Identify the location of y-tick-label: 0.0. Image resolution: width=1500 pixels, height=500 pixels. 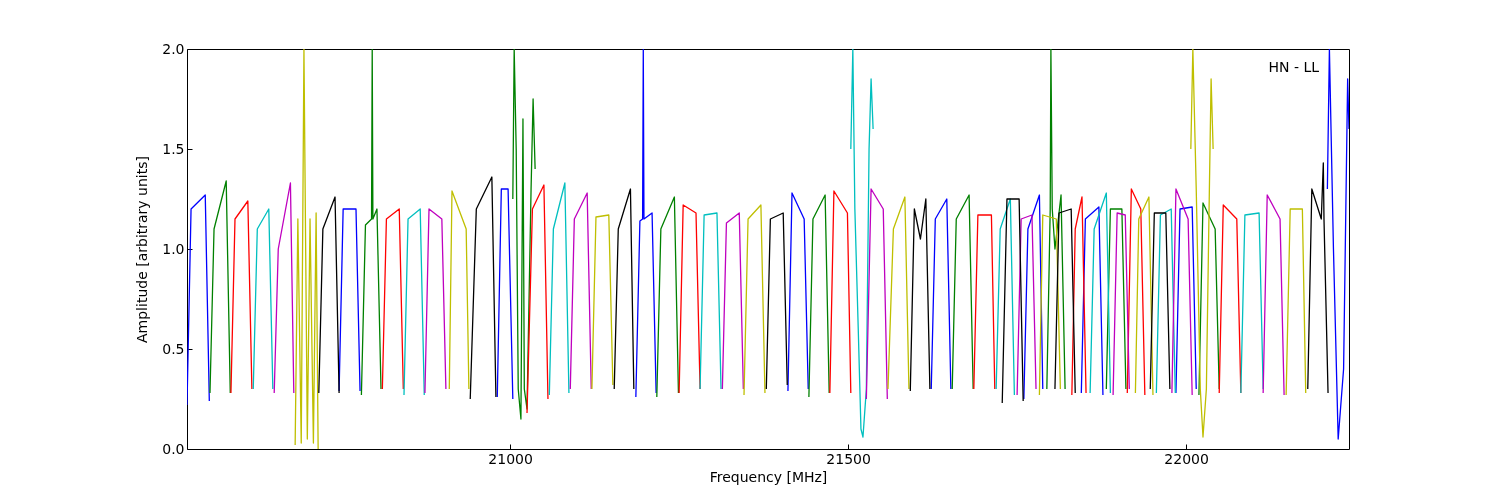
(173, 448).